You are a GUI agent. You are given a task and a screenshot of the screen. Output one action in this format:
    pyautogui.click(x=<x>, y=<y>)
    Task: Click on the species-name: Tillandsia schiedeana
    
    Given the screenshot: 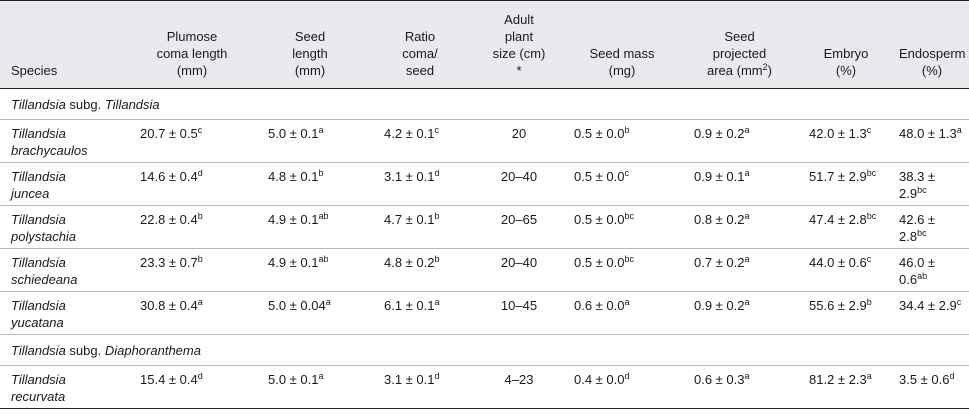 What is the action you would take?
    pyautogui.click(x=64, y=270)
    